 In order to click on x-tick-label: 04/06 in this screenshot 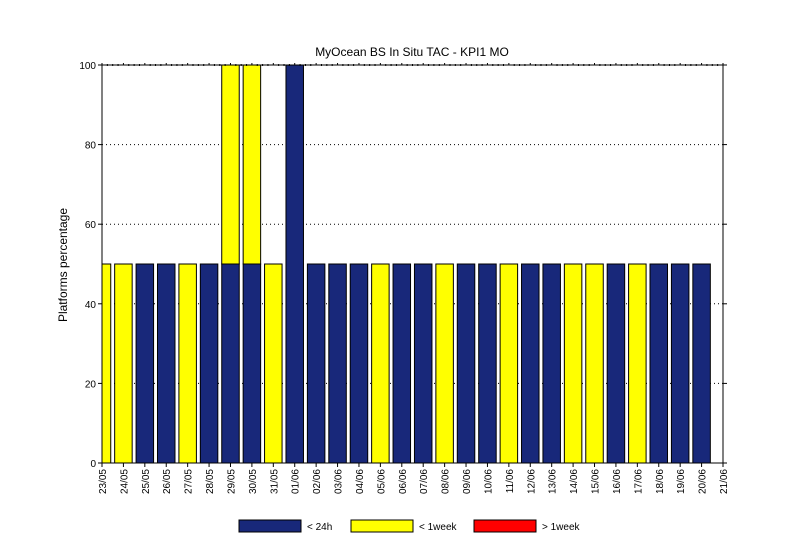, I will do `click(360, 481)`.